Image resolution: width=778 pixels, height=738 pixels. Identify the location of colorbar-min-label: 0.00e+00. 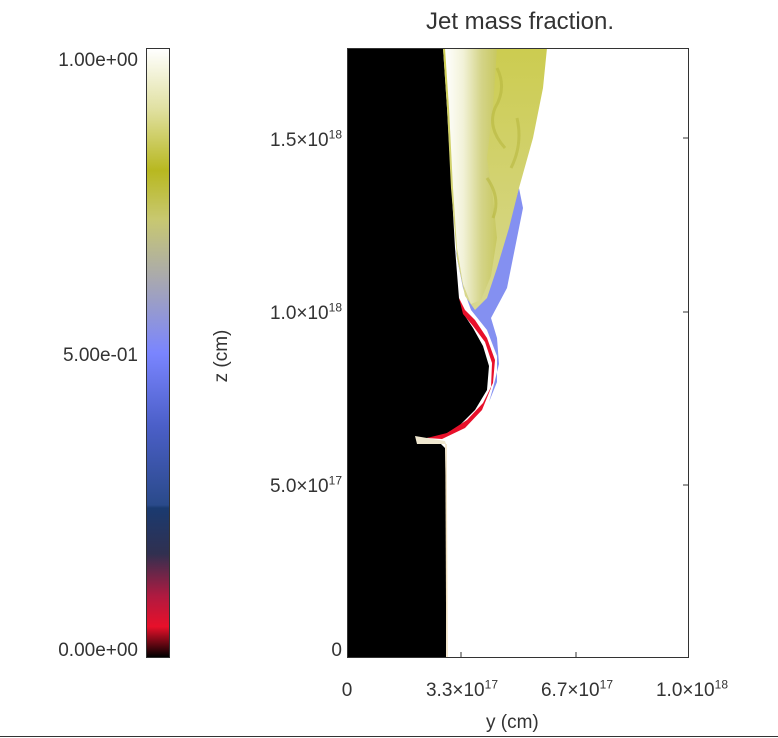
(98, 650).